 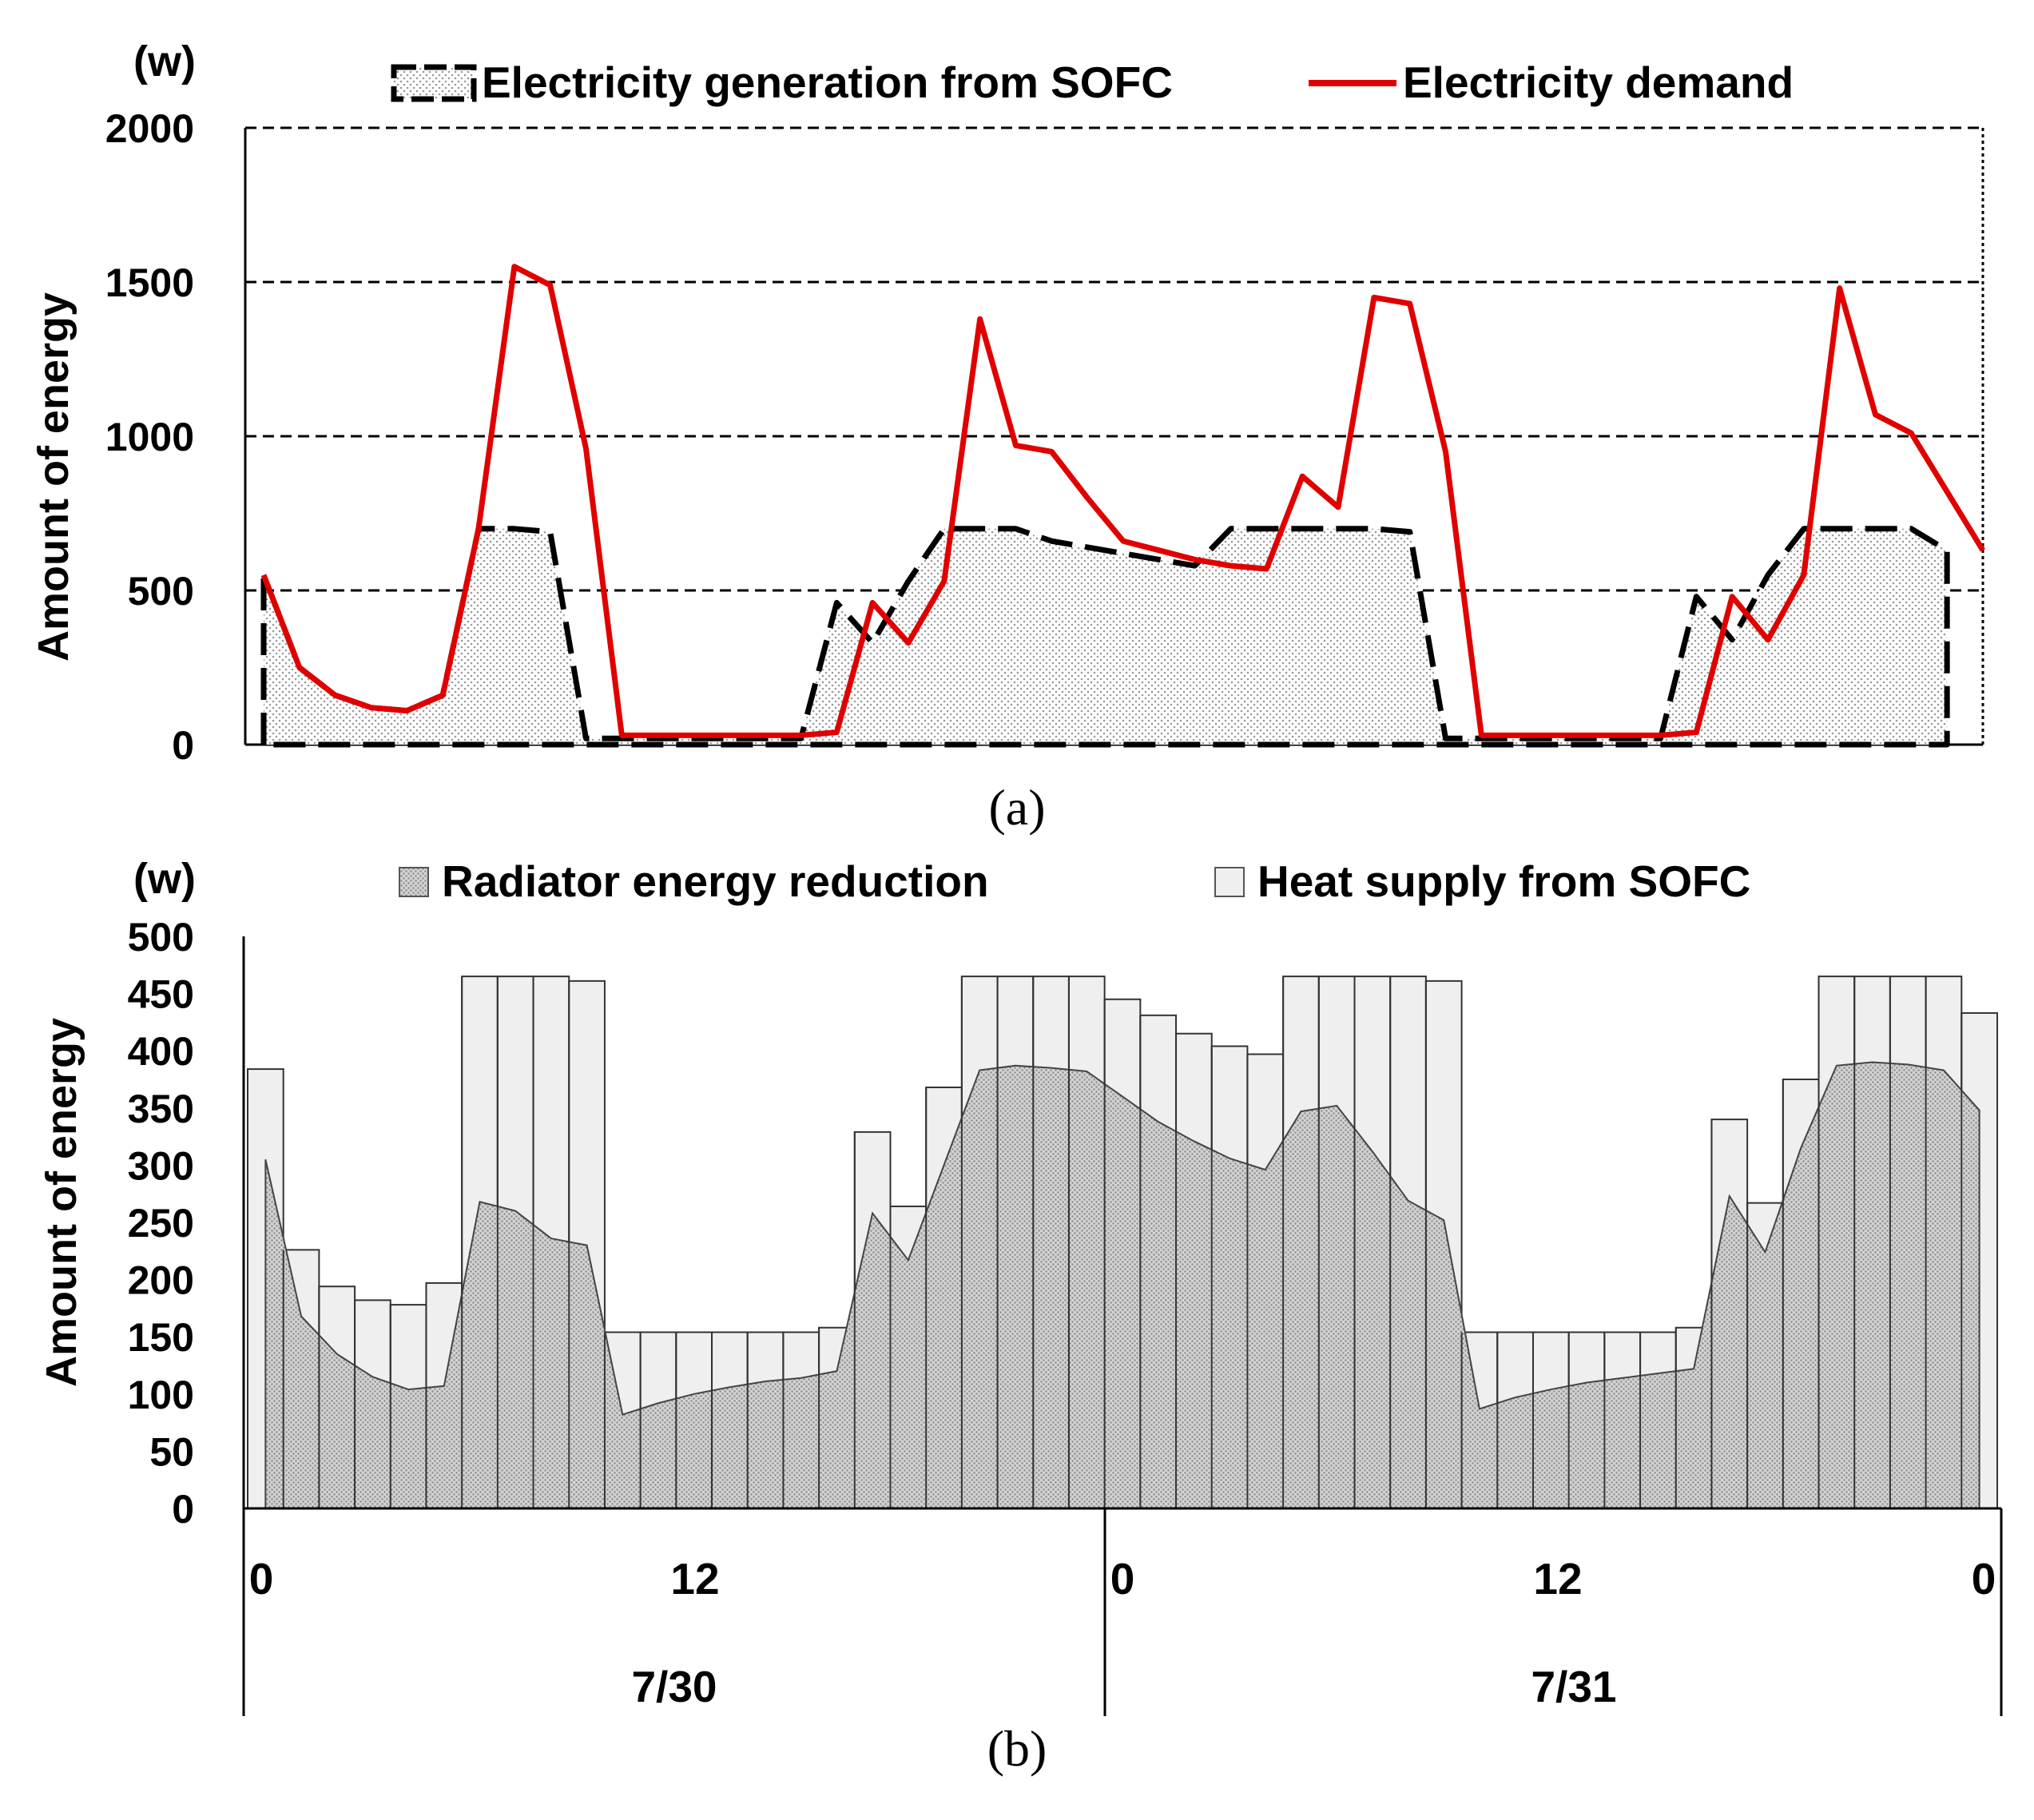 I want to click on chart-b-panel-label: (b), so click(x=1017, y=1748).